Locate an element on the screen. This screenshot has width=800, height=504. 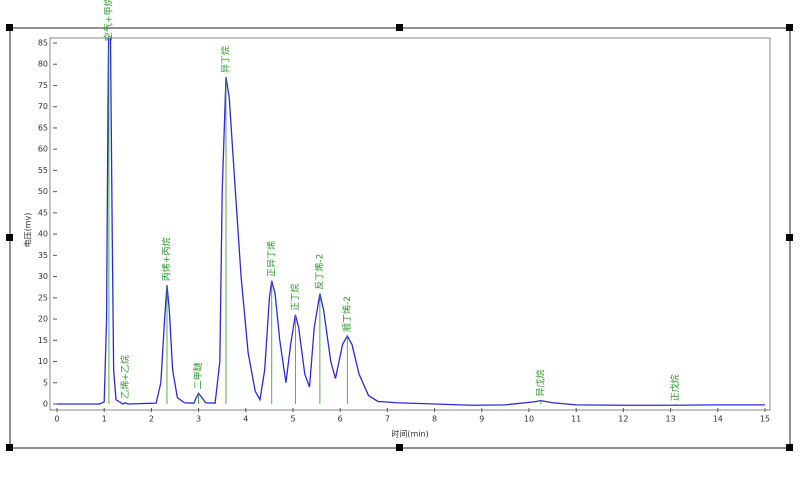
peak-label: 二甲醚 is located at coordinates (198, 375).